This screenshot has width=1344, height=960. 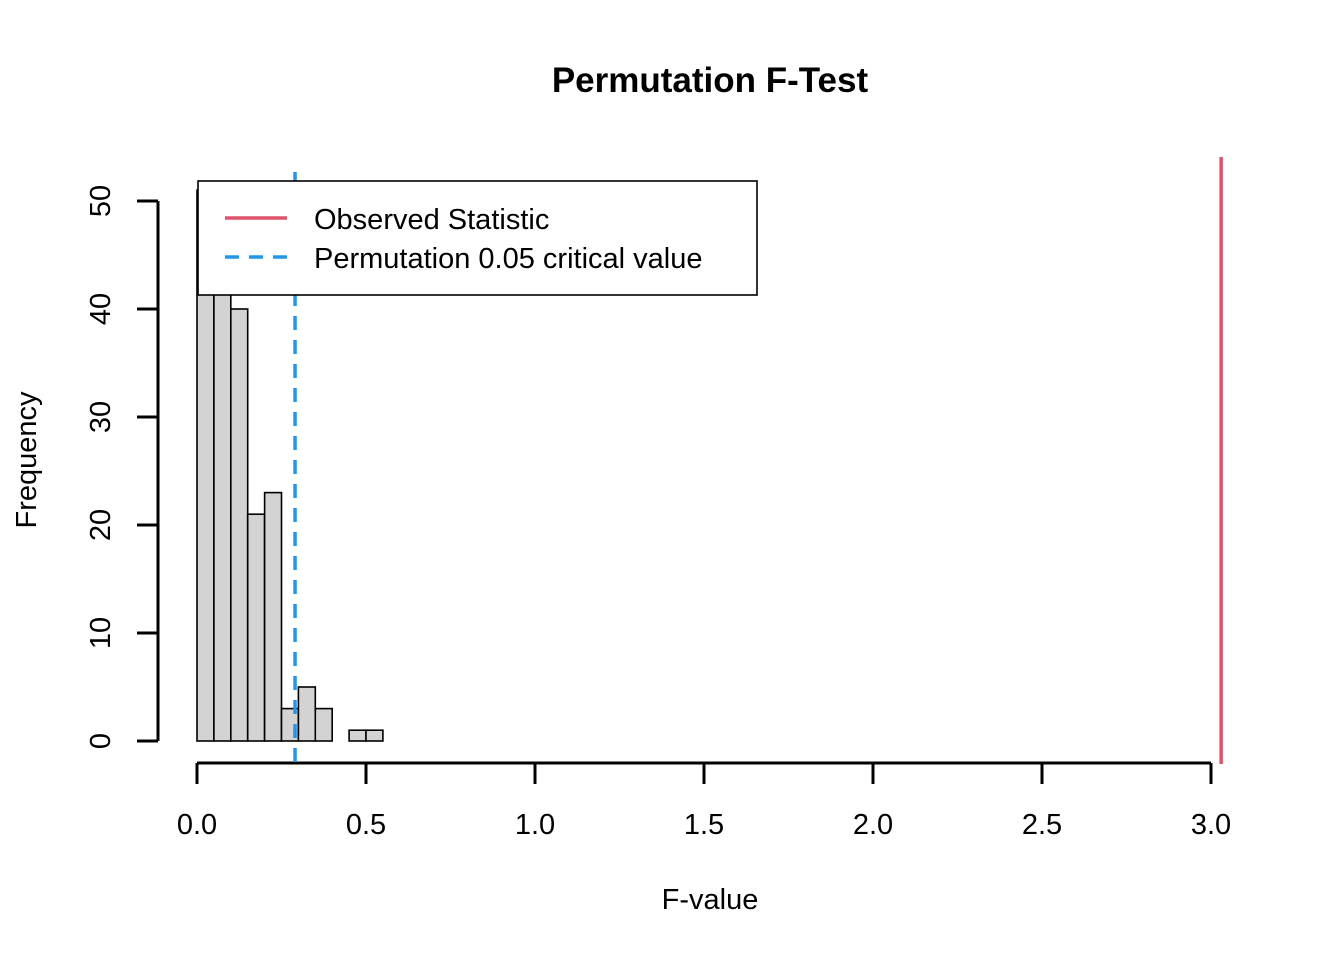 What do you see at coordinates (704, 801) in the screenshot?
I see `x-axis: 0.0 0.5 1.0 1.5 2.0 2.5 3.0` at bounding box center [704, 801].